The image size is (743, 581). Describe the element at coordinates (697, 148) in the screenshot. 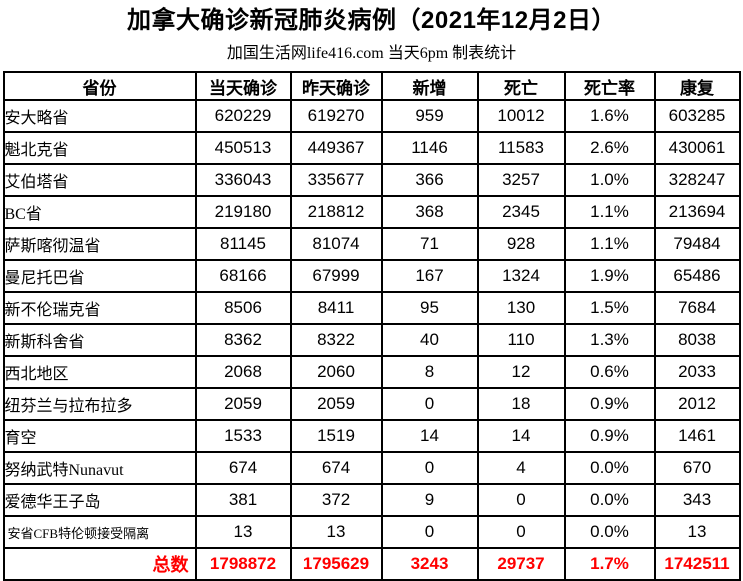

I see `value-cell: 430061` at that location.